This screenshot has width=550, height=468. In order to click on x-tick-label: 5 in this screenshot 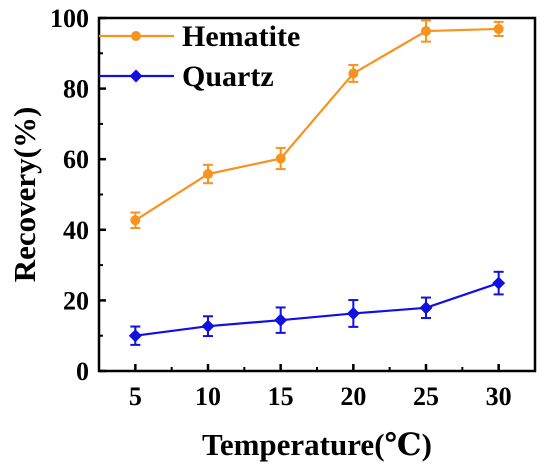, I will do `click(135, 396)`.